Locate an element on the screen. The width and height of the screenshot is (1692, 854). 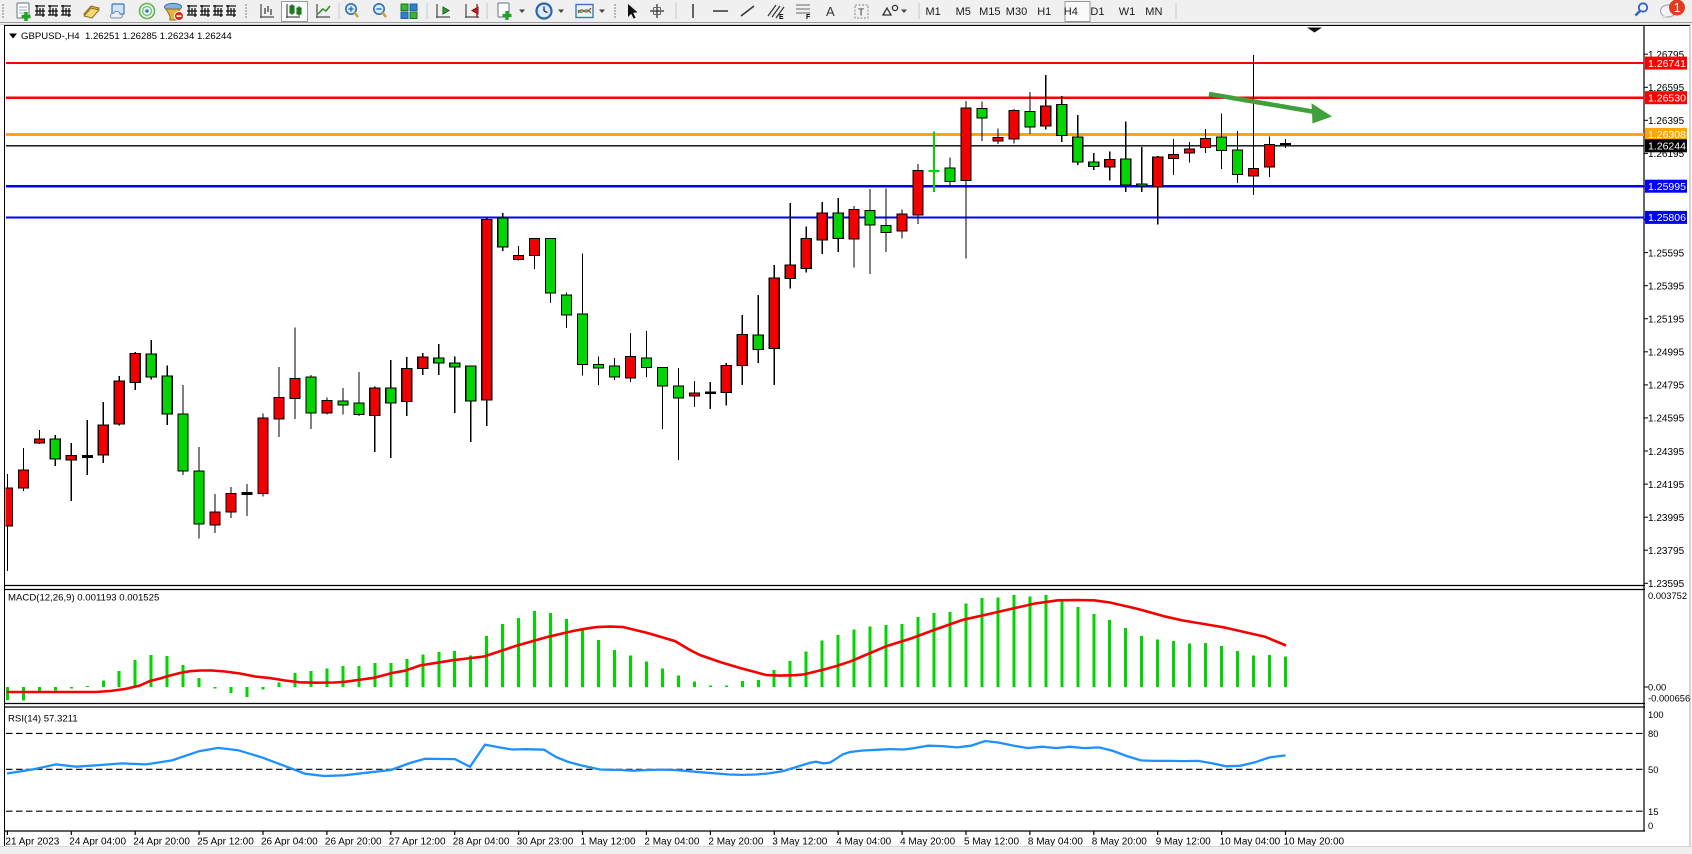
svg-text: 1.24595 is located at coordinates (1666, 419).